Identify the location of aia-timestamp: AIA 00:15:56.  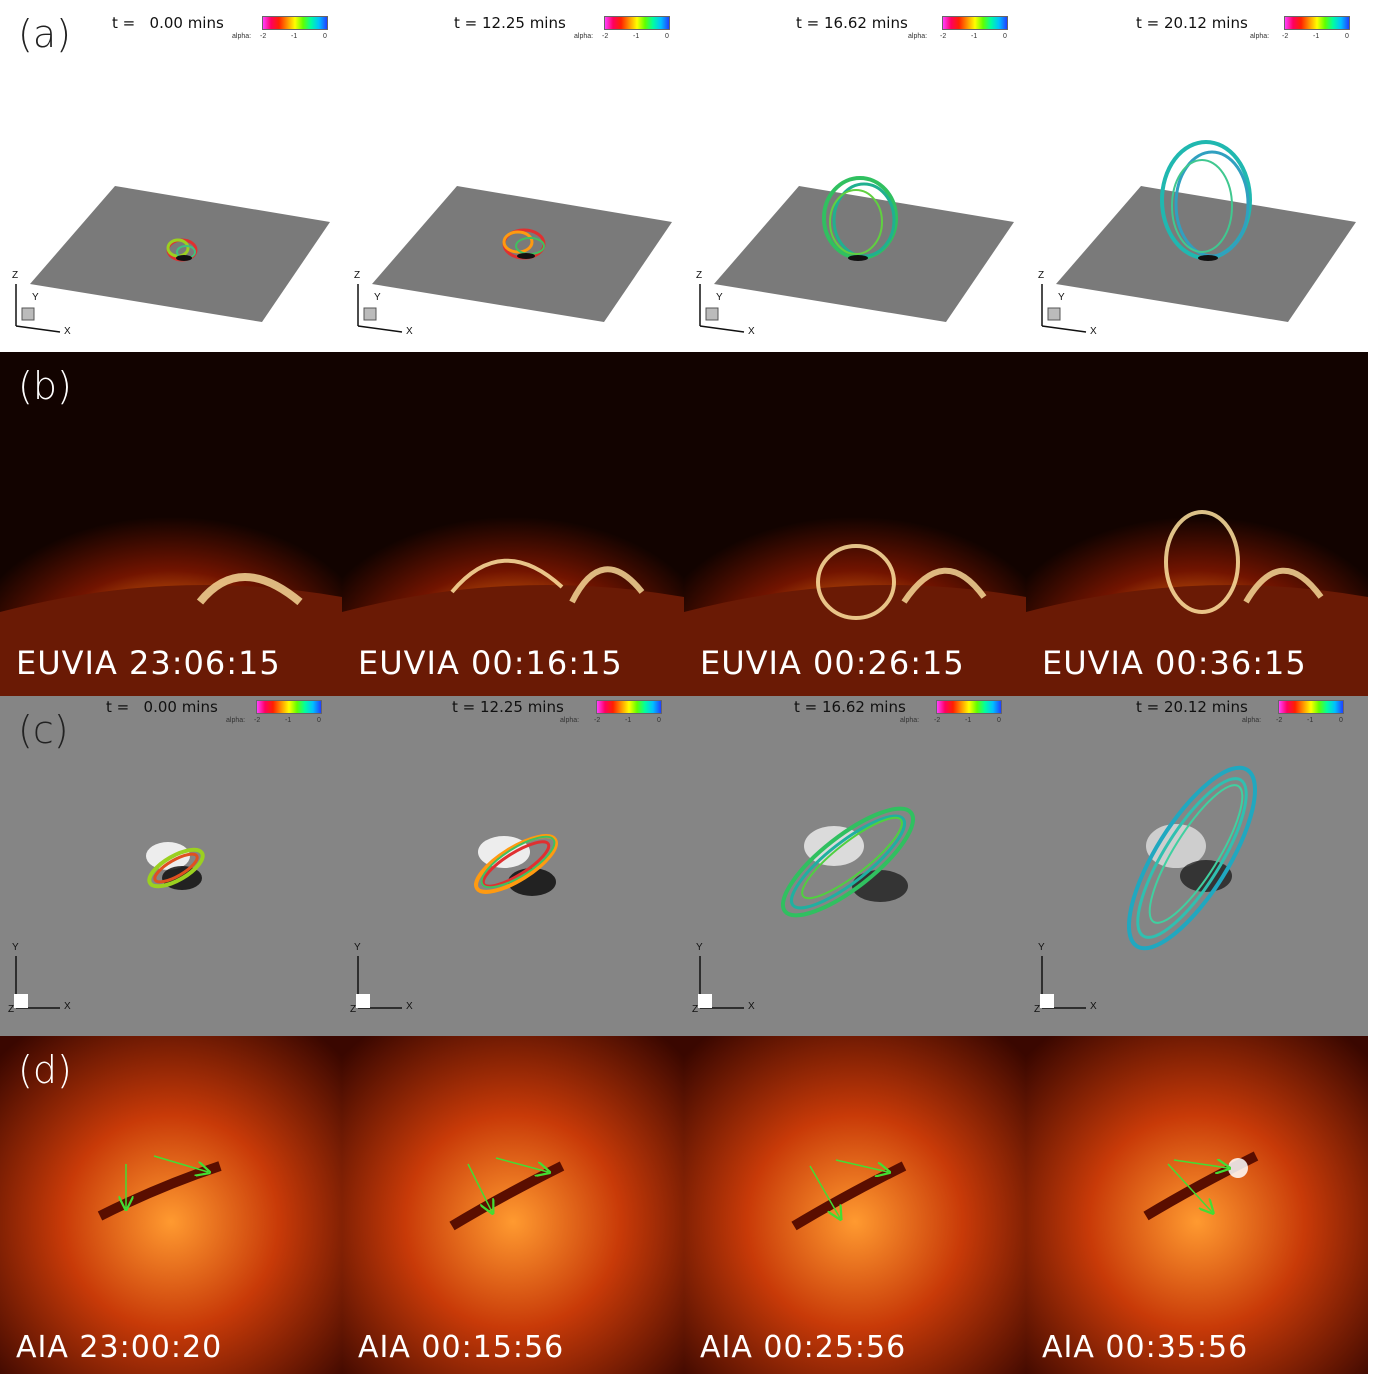
(461, 1347).